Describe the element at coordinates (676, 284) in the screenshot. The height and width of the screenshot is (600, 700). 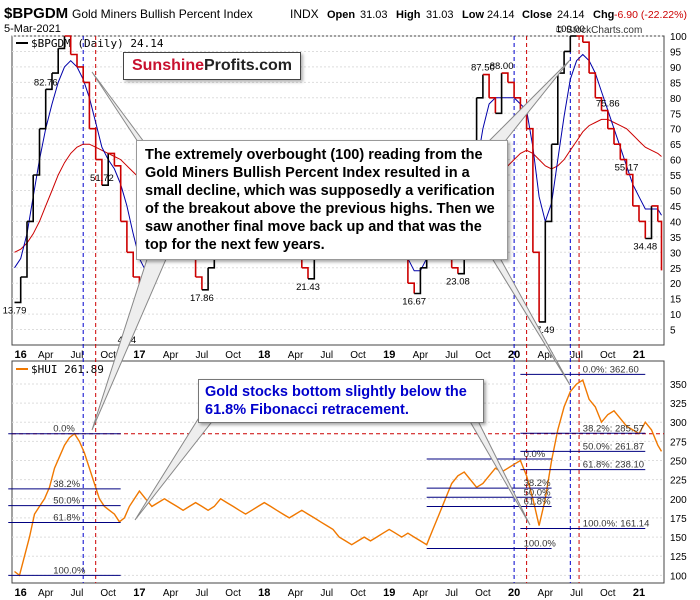
I see `price-tick-label-3: 20` at that location.